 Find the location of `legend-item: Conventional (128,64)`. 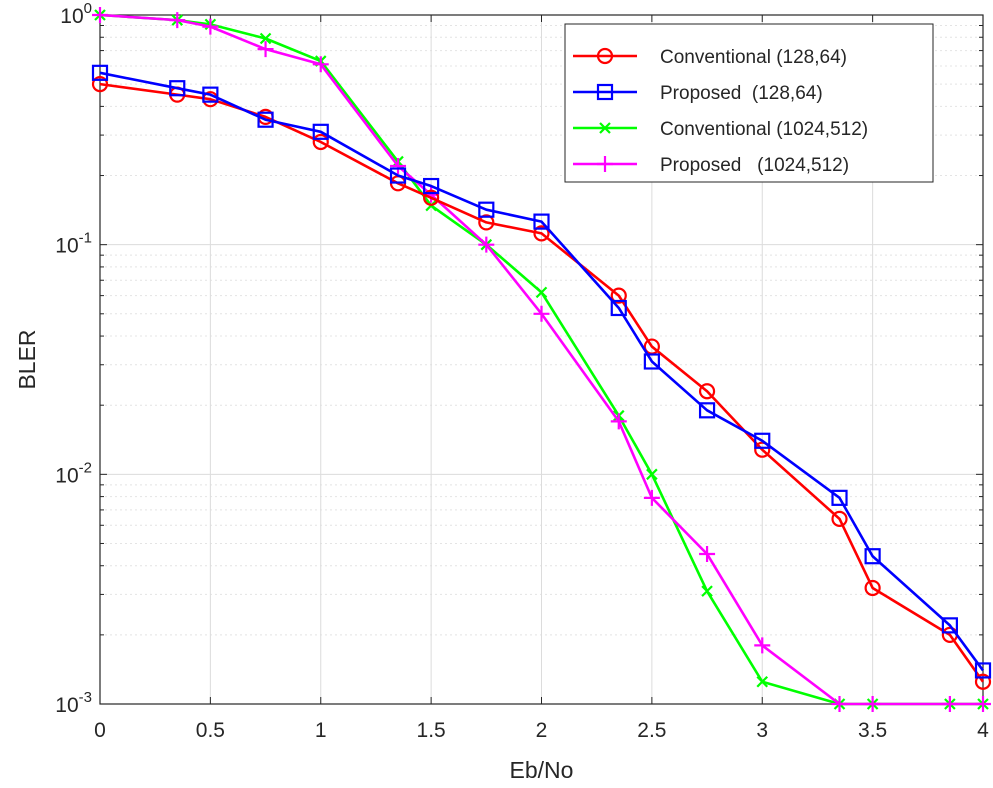

legend-item: Conventional (128,64) is located at coordinates (710, 57).